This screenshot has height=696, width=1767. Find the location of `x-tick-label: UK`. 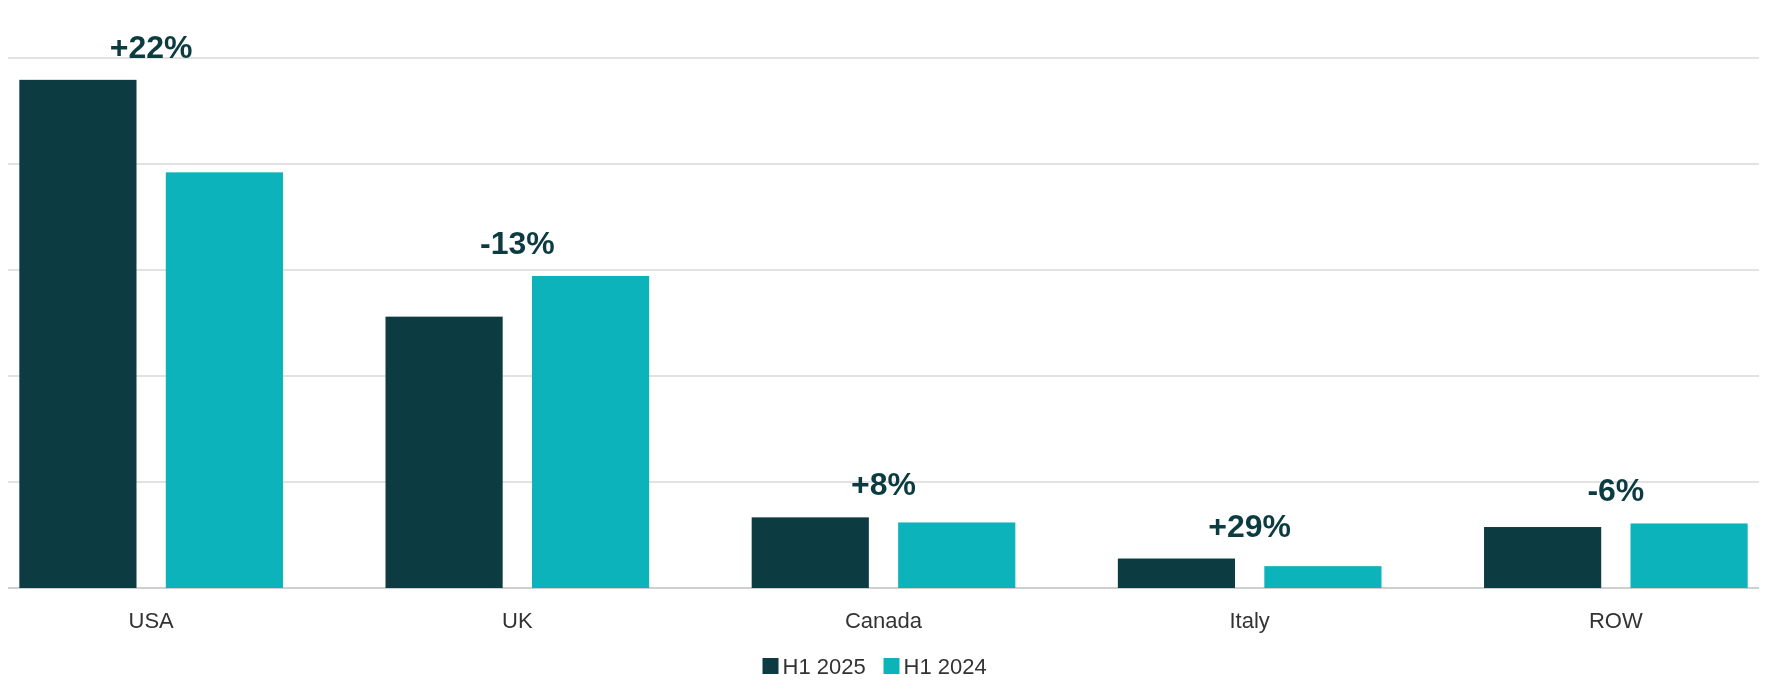

x-tick-label: UK is located at coordinates (517, 620).